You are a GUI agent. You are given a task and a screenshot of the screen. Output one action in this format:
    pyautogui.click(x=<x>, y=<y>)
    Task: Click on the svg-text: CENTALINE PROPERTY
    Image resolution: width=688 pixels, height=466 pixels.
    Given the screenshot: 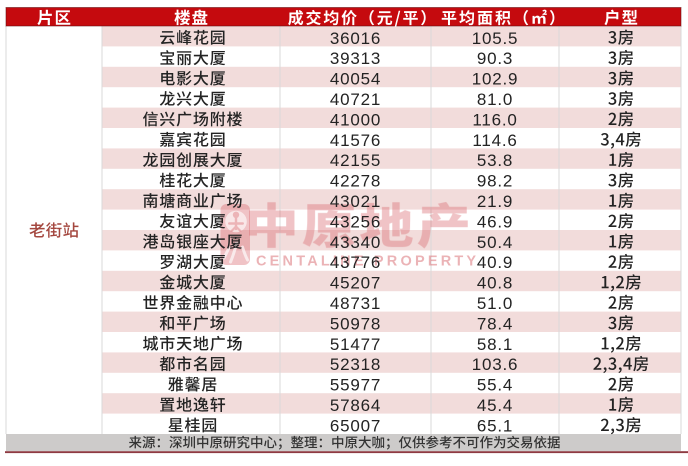 What is the action you would take?
    pyautogui.click(x=367, y=261)
    